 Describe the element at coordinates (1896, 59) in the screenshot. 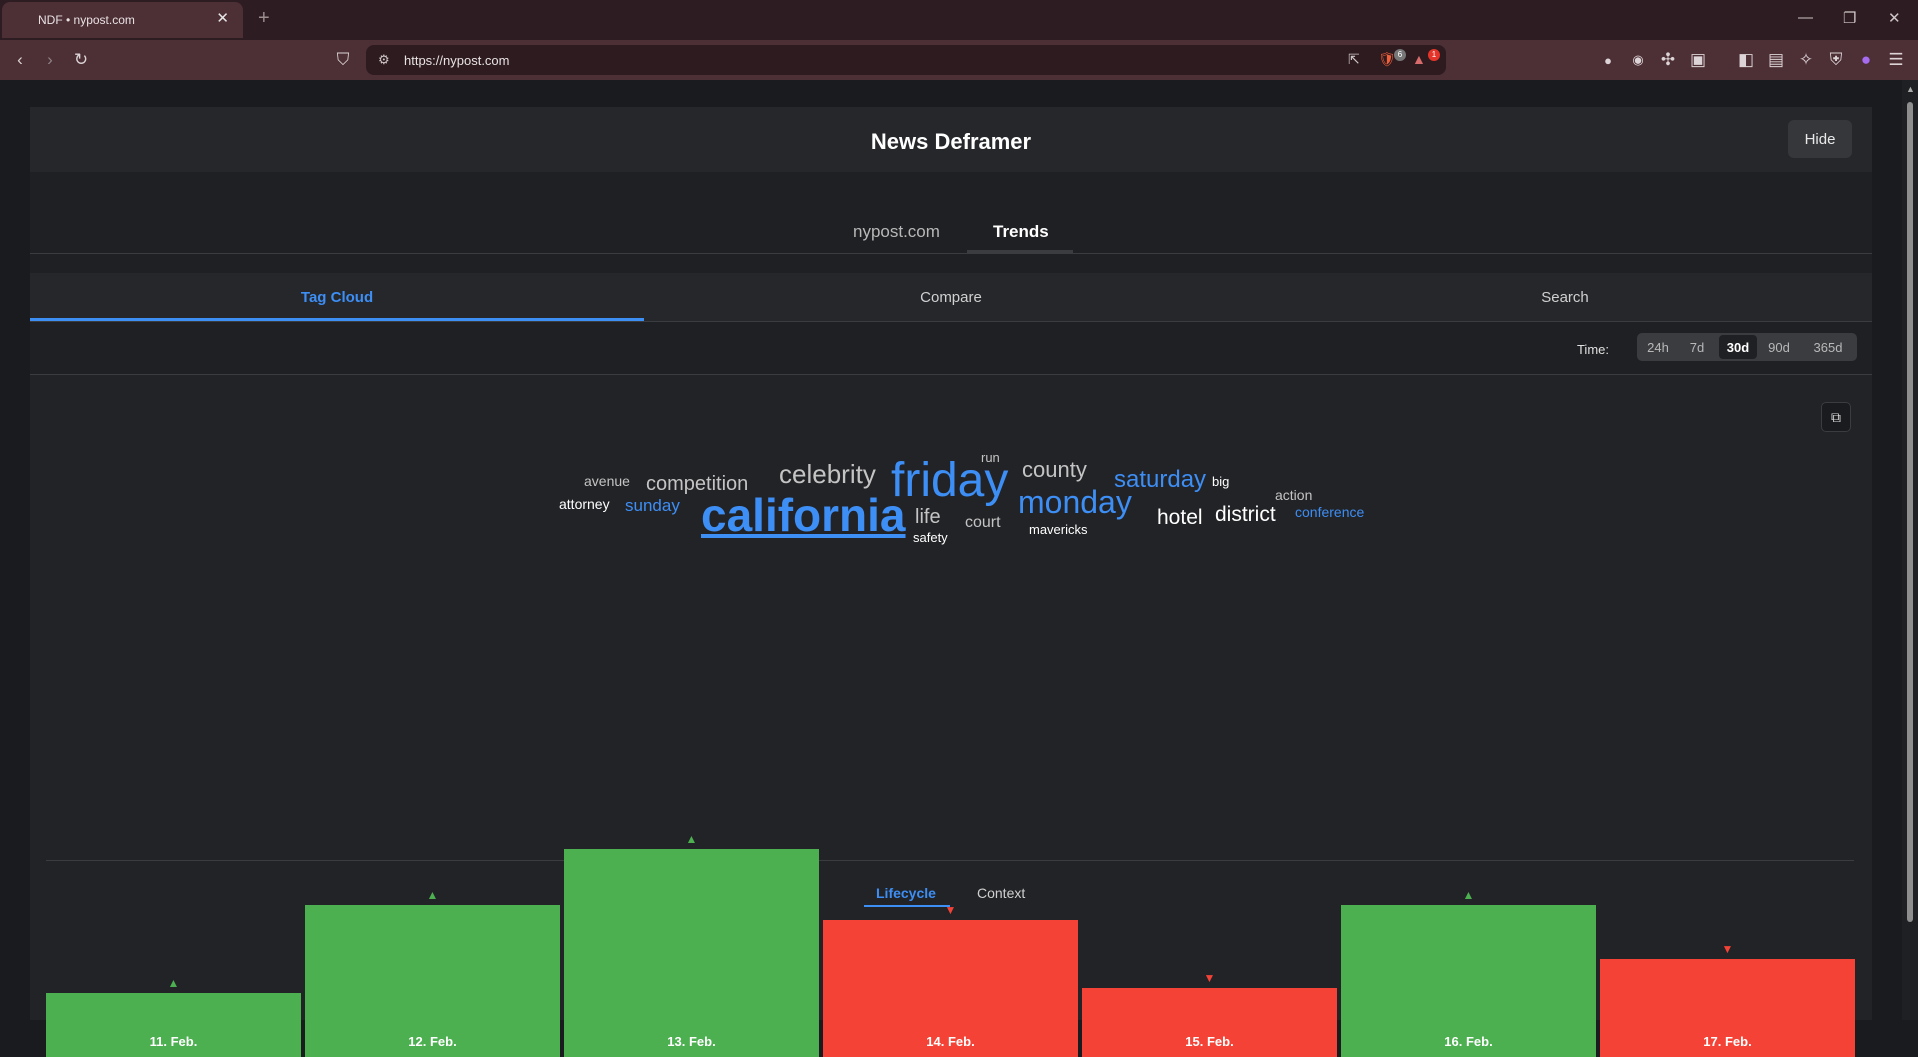

I see `menu-icon: ☰` at that location.